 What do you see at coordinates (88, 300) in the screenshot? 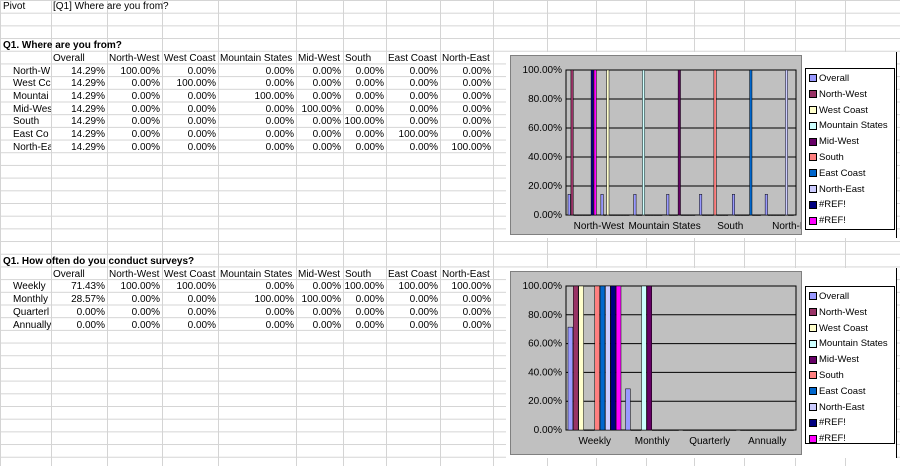
I see `value-cell: 28.57%` at bounding box center [88, 300].